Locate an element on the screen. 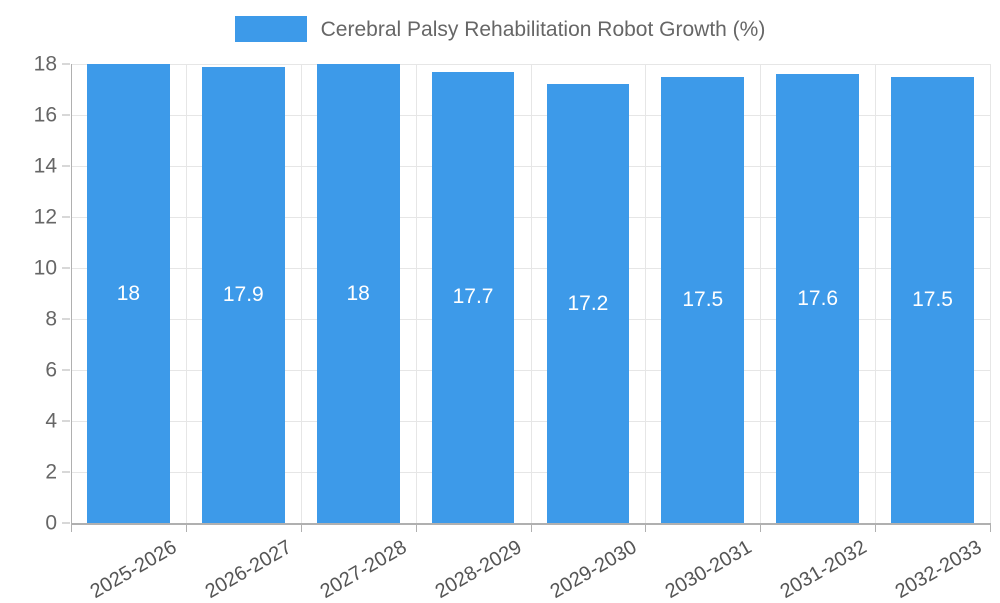 This screenshot has height=603, width=1000. y-axis-tick-label: 14 is located at coordinates (45, 166).